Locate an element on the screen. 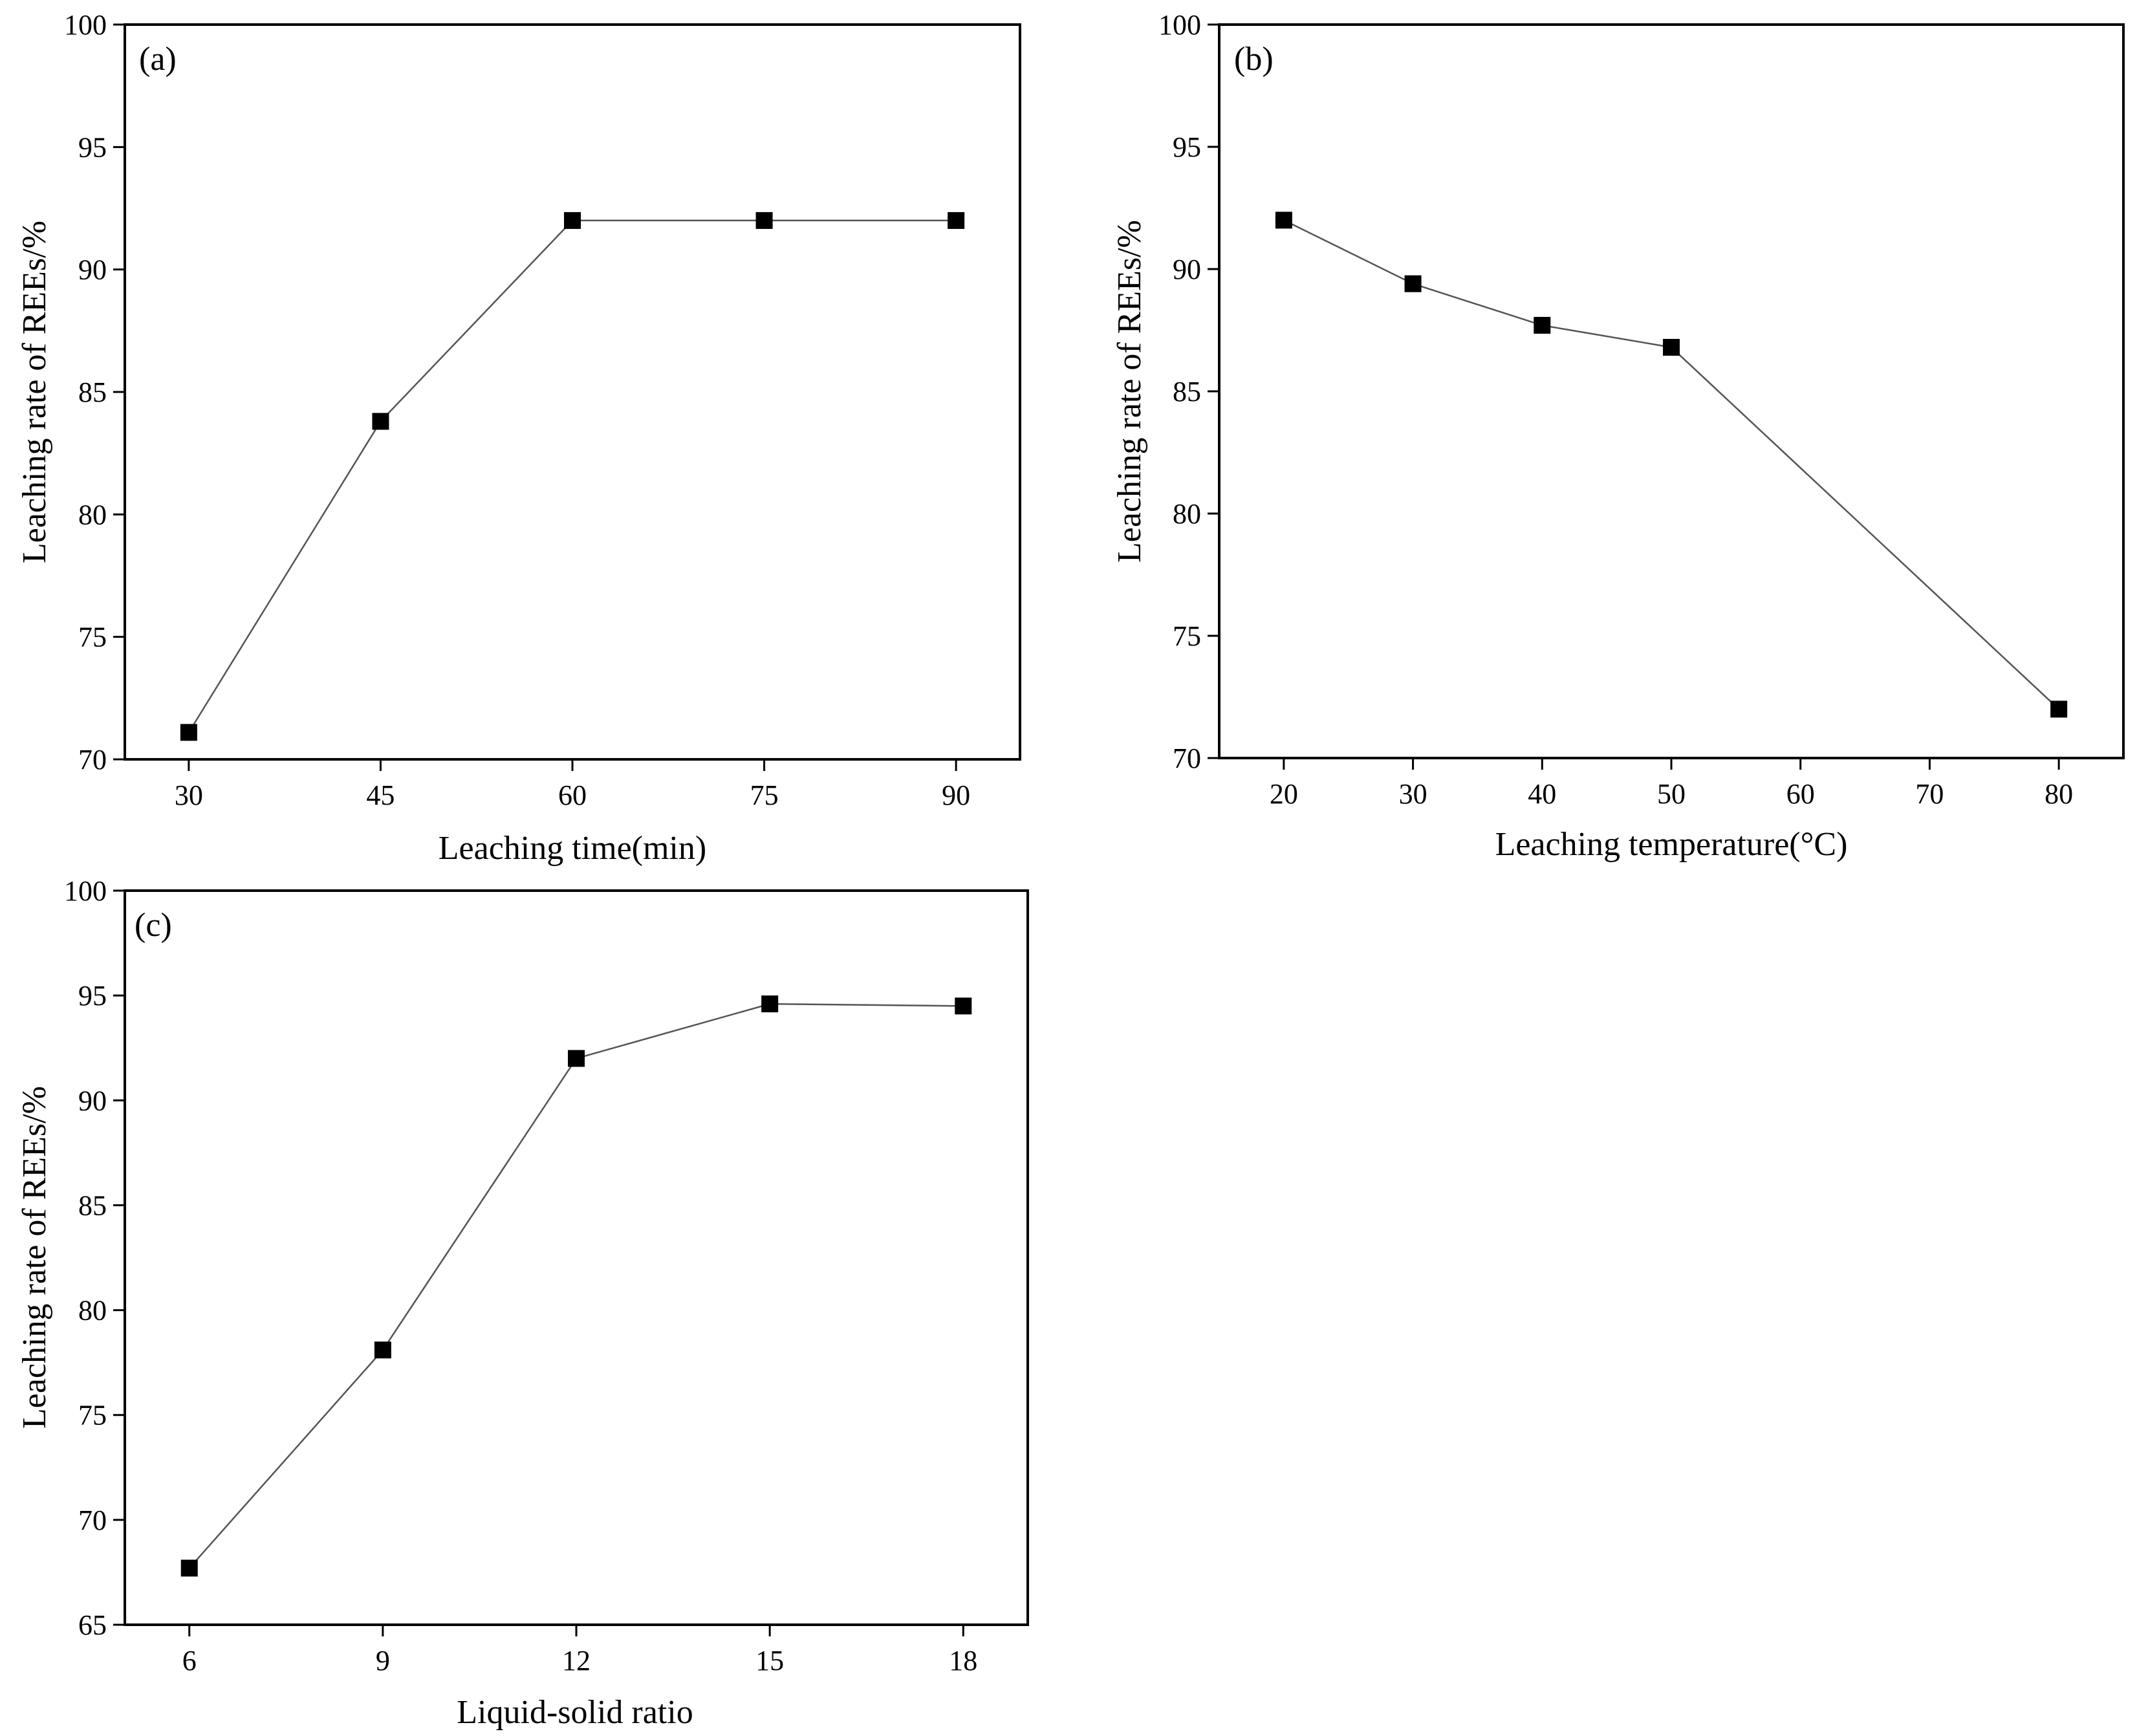 The width and height of the screenshot is (2148, 1736). x-tick-label: 40 is located at coordinates (1542, 794).